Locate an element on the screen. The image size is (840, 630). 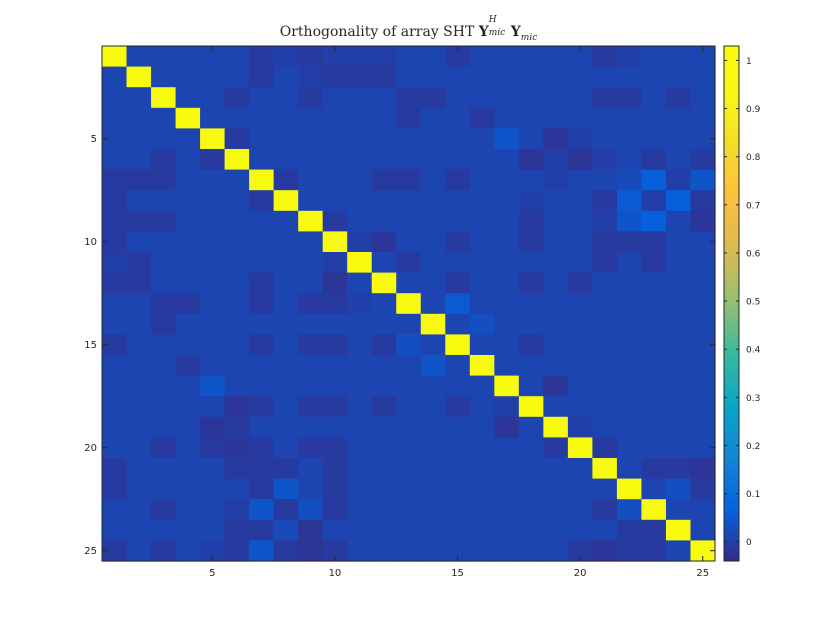
heatmap-cell-r24-c6 is located at coordinates (237, 530).